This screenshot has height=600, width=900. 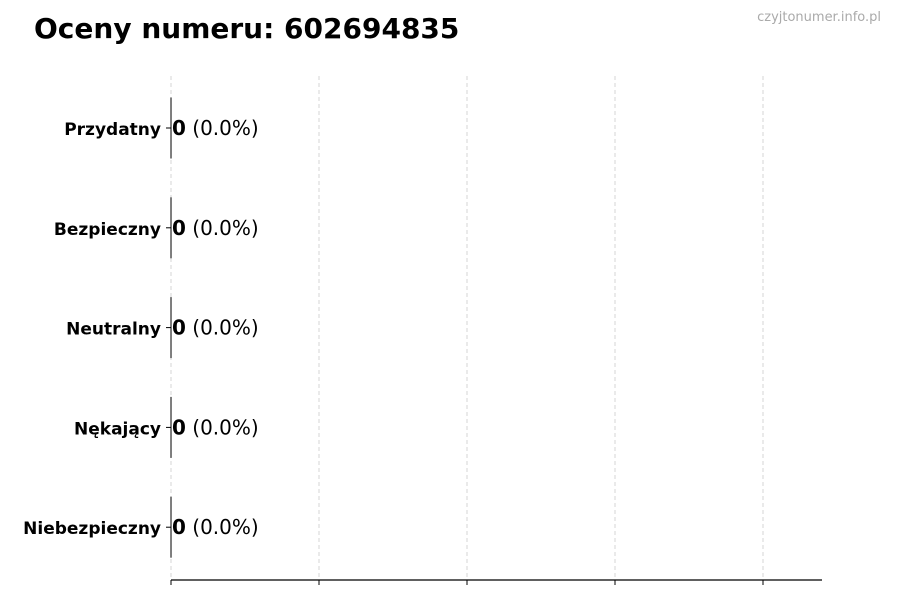 I want to click on y-tick-label: Bezpieczny, so click(x=107, y=230).